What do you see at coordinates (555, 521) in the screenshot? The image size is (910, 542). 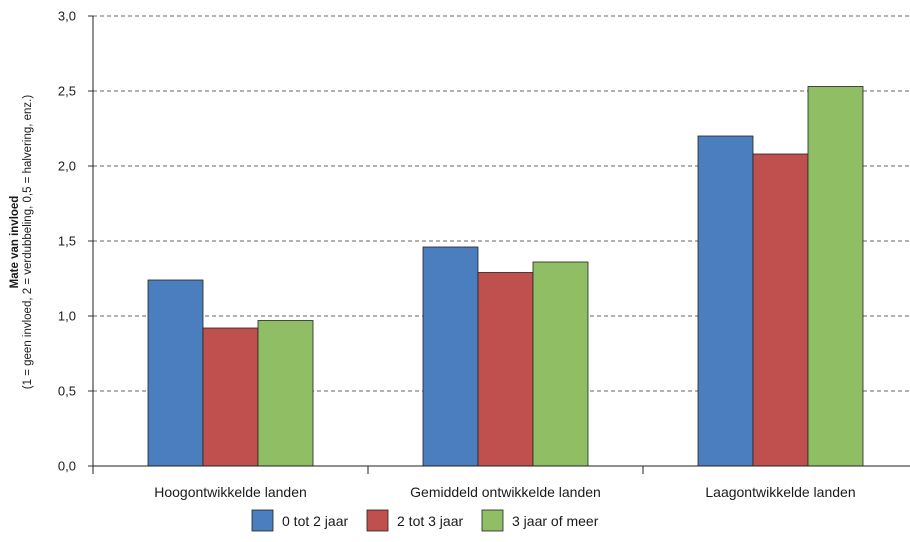 I see `legend-label: 3 jaar of meer` at bounding box center [555, 521].